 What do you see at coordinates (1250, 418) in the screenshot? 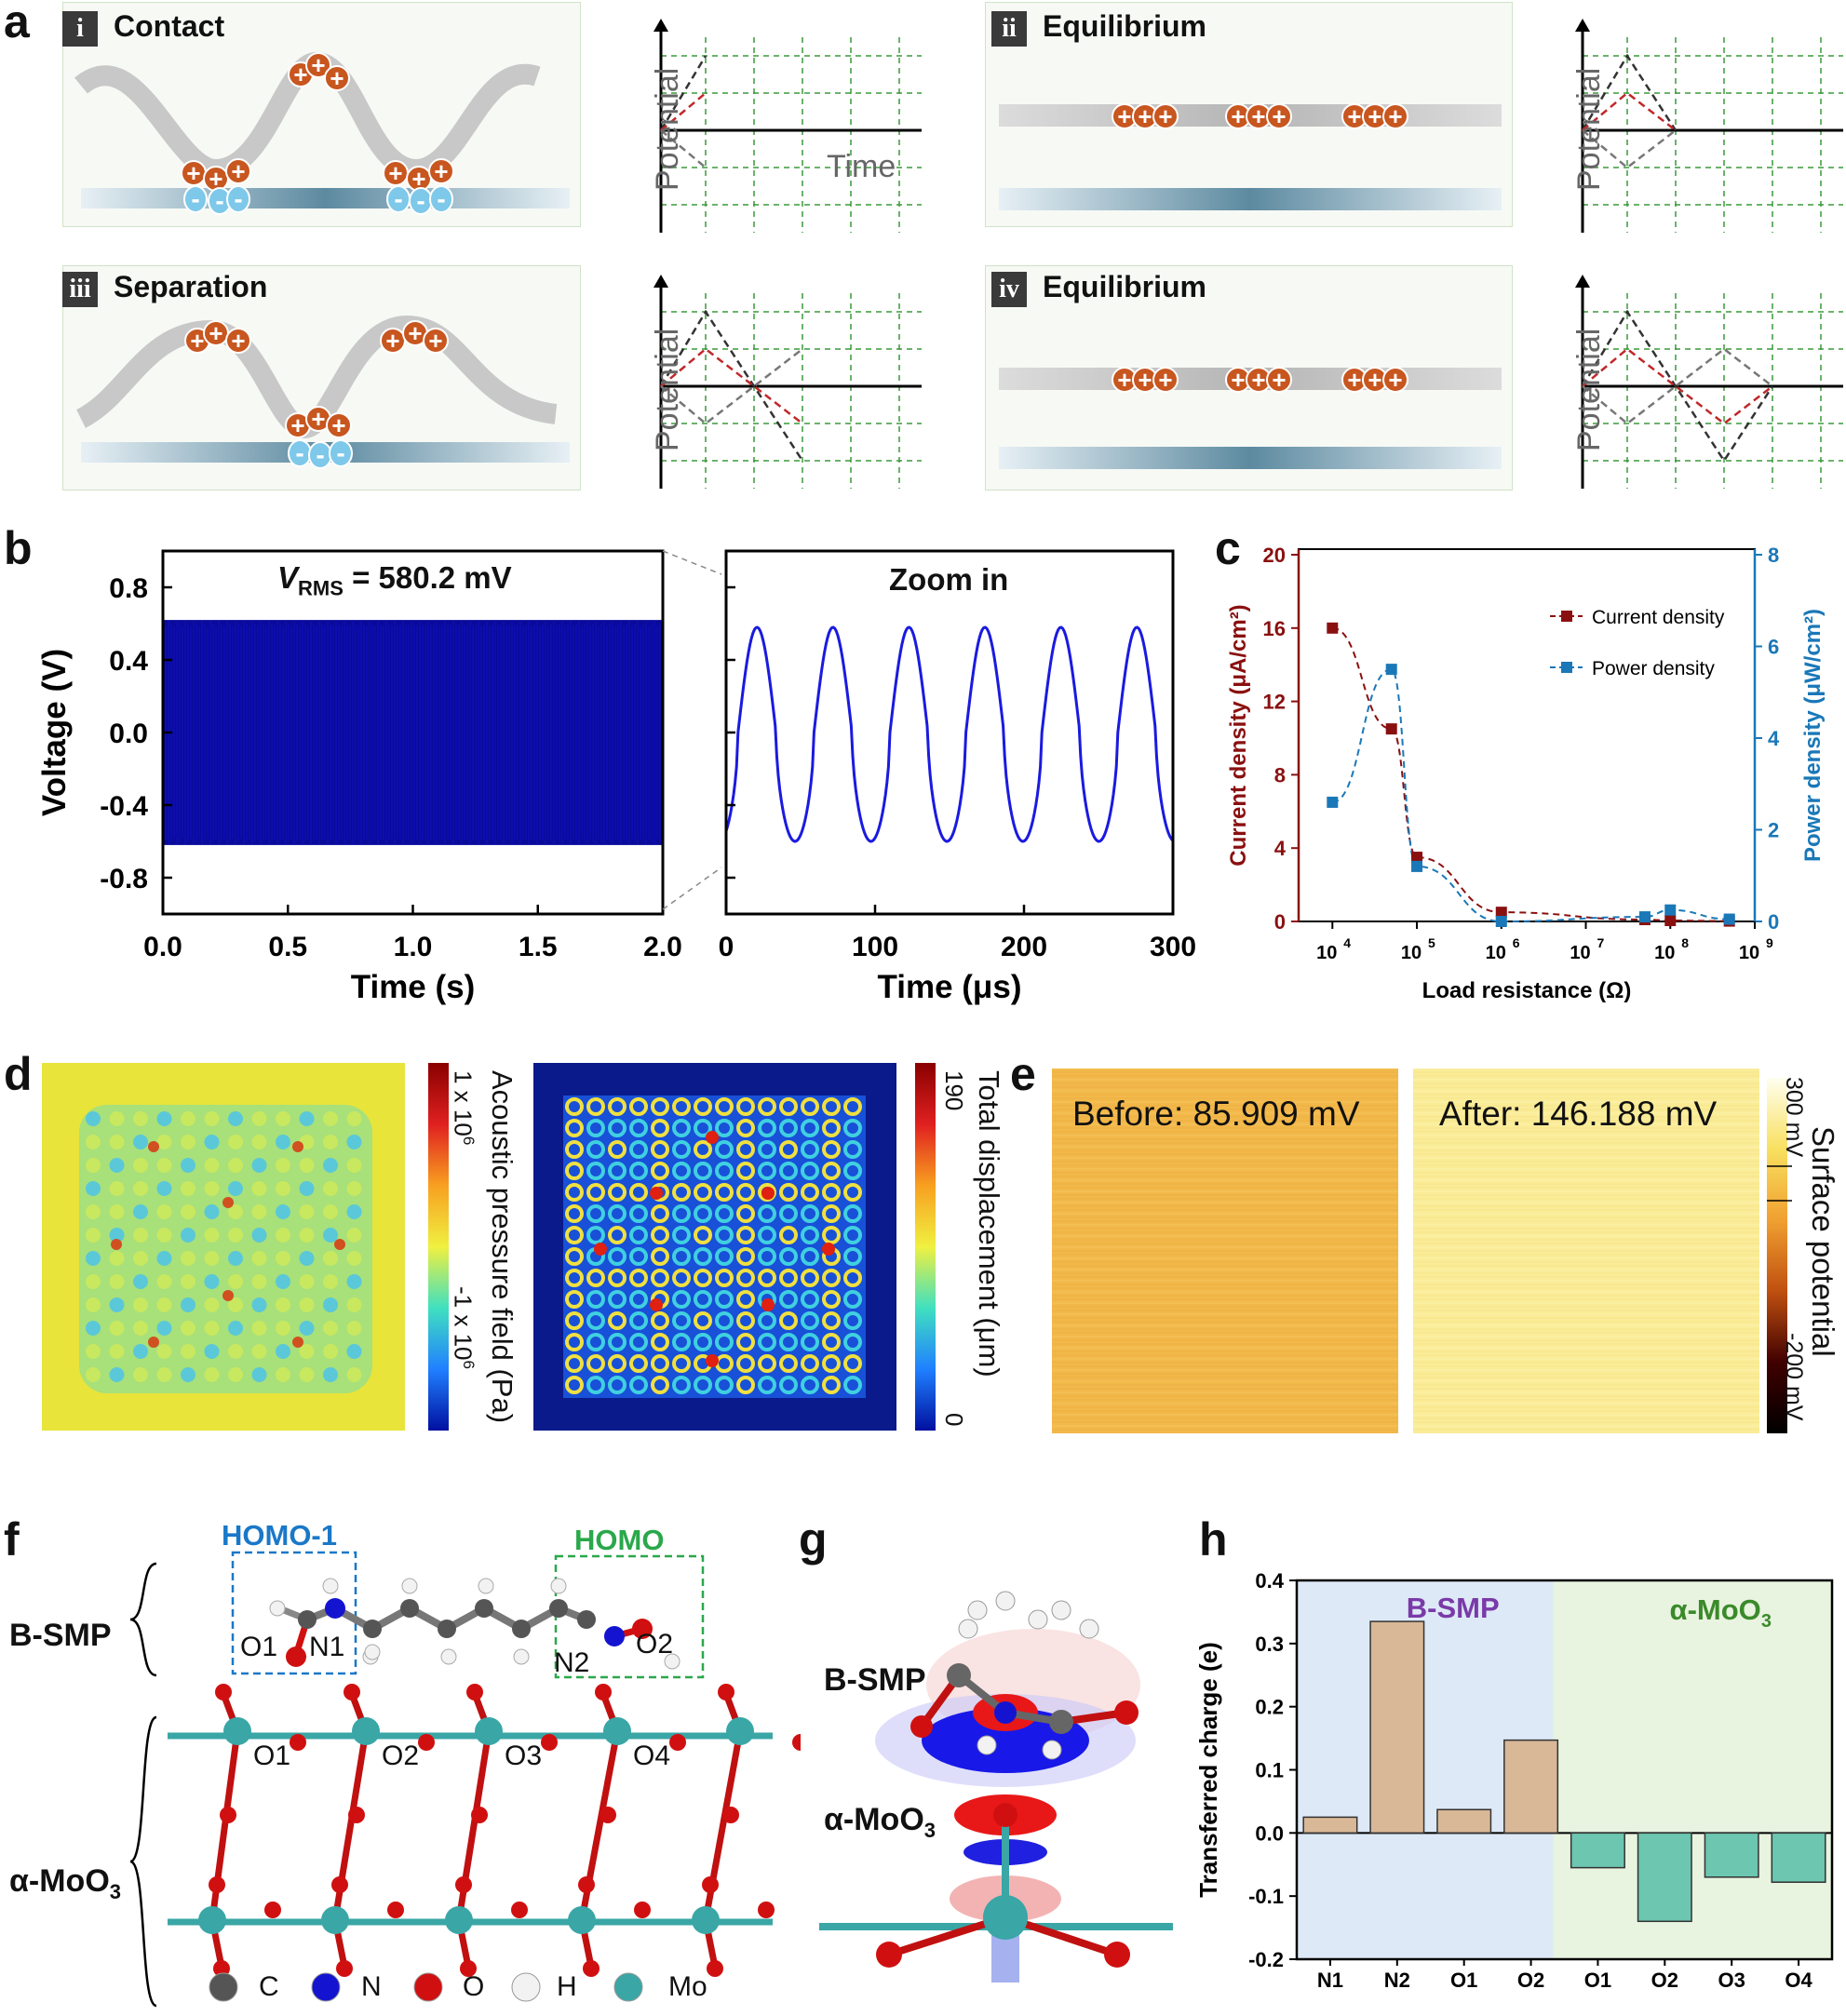
I see `equilibrium-2-illustration` at bounding box center [1250, 418].